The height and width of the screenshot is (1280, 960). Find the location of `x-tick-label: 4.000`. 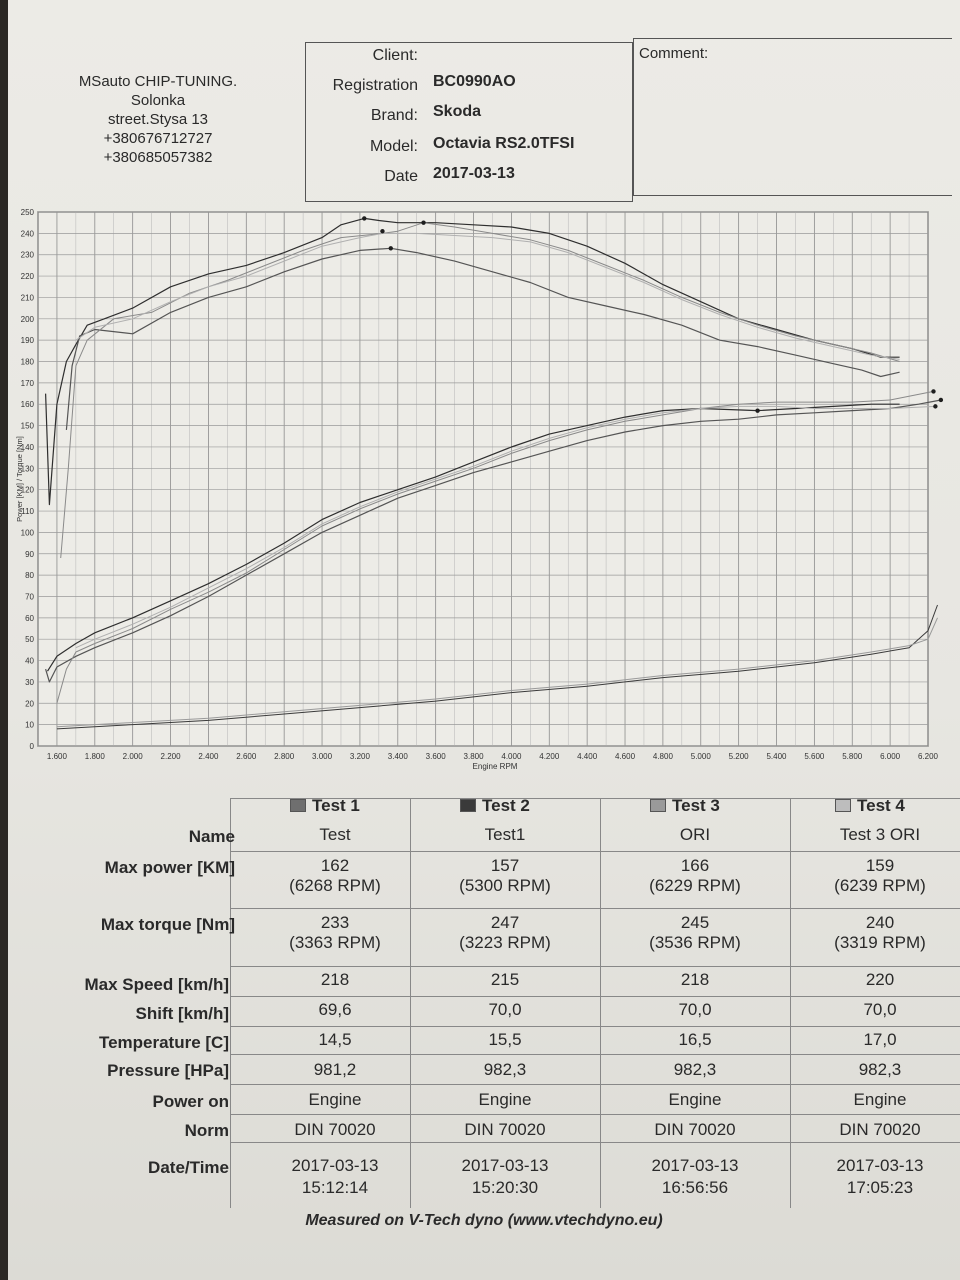

x-tick-label: 4.000 is located at coordinates (511, 756).